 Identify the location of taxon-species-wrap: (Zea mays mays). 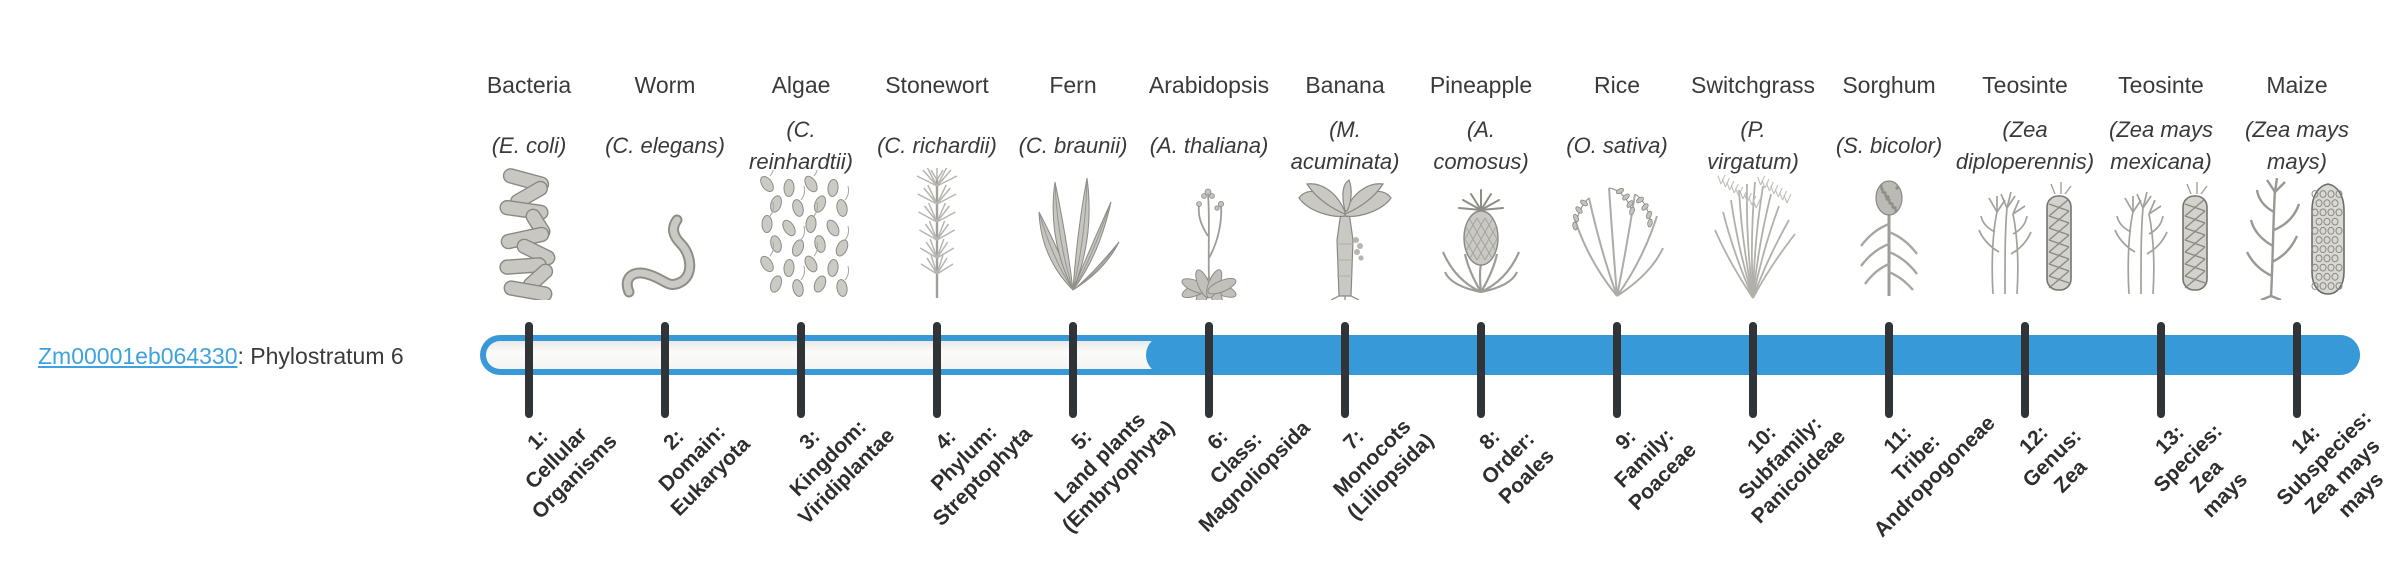
(2297, 146).